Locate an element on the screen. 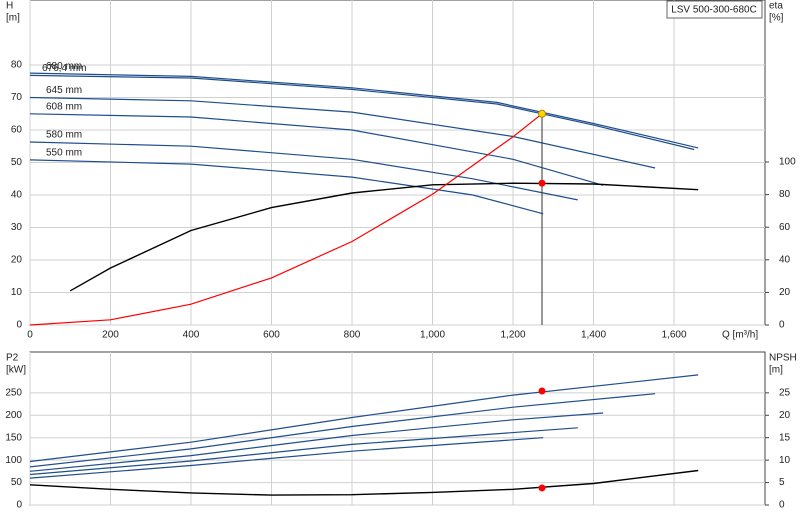 This screenshot has height=520, width=800. x-tick-label: 600 is located at coordinates (271, 335).